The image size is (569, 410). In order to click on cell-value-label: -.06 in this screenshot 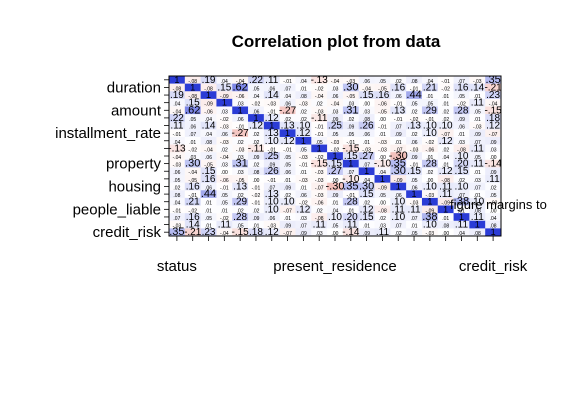, I will do `click(382, 105)`.